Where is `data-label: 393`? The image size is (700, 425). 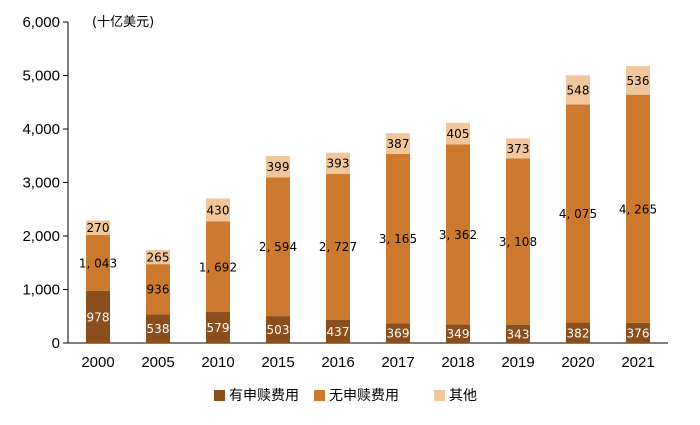
data-label: 393 is located at coordinates (338, 164).